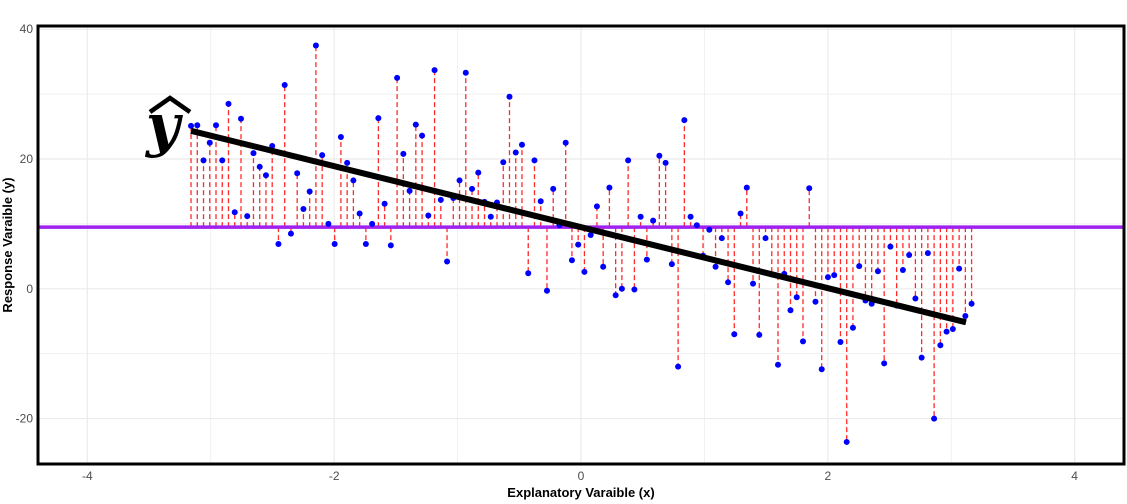 The width and height of the screenshot is (1127, 504). Describe the element at coordinates (580, 492) in the screenshot. I see `x-axis-title: Explanatory Varaible (x)` at that location.